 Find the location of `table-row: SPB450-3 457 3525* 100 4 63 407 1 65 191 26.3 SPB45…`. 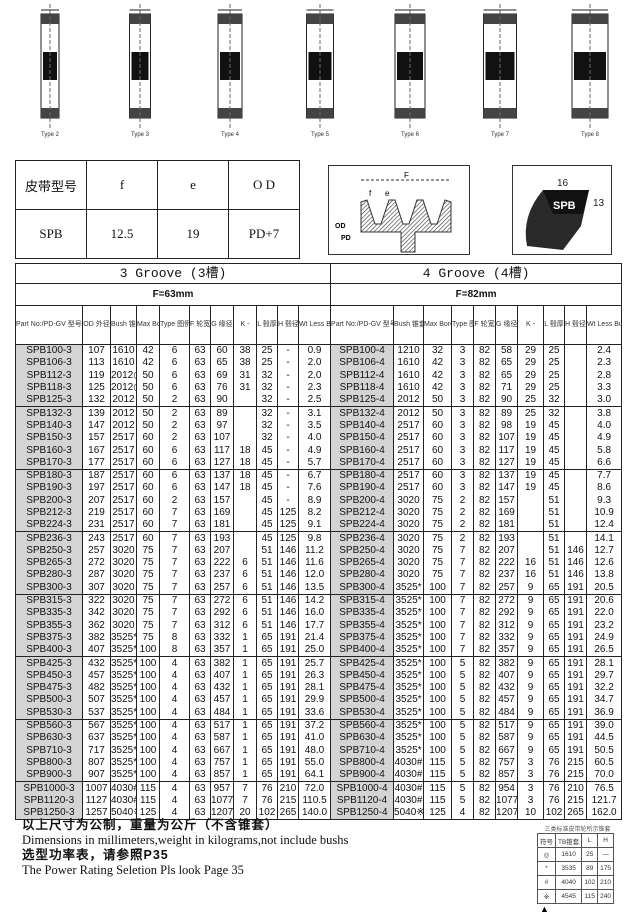

table-row: SPB450-3 457 3525* 100 4 63 407 1 65 191 26.3 SPB45… is located at coordinates (319, 676).